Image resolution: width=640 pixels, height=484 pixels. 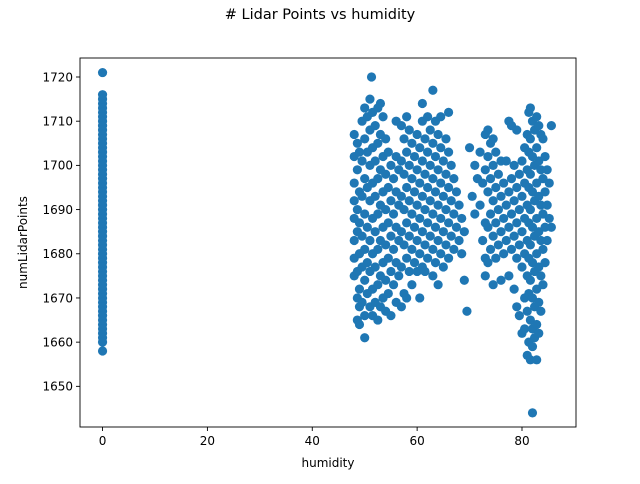 I want to click on y-tick-label: 1700, so click(x=57, y=166).